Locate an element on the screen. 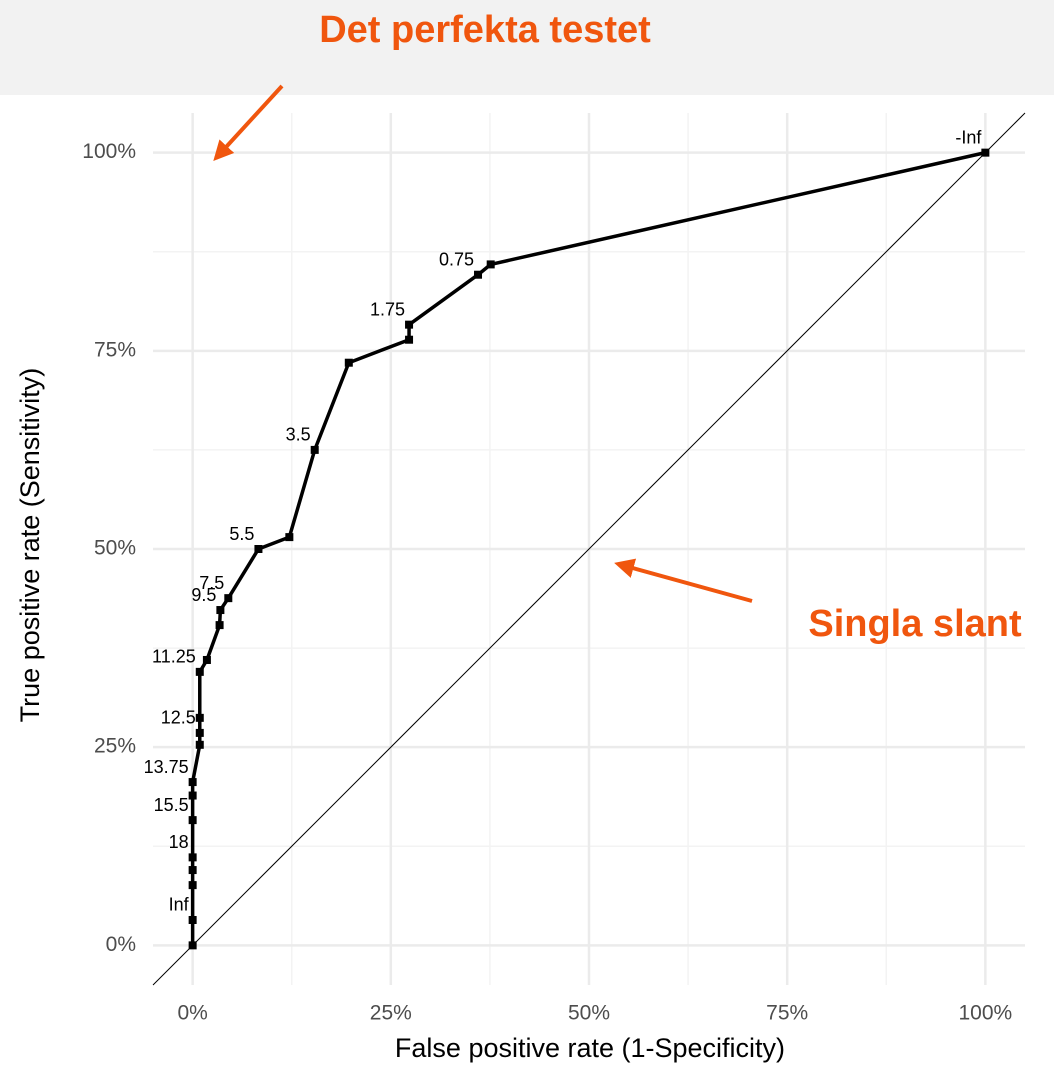 The image size is (1054, 1077). x-tick-label: 0% is located at coordinates (192, 1013).